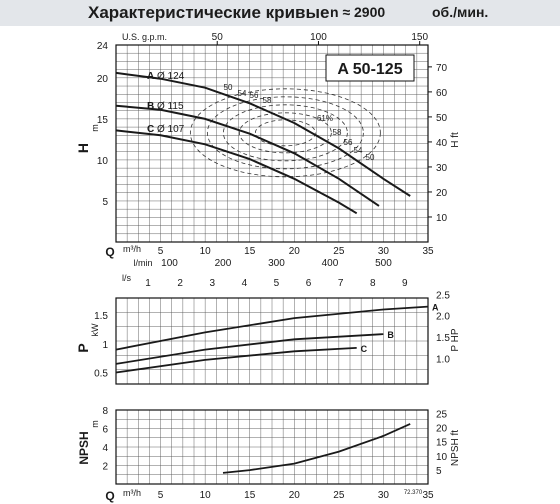  What do you see at coordinates (370, 157) in the screenshot?
I see `efficiency-label: 50` at bounding box center [370, 157].